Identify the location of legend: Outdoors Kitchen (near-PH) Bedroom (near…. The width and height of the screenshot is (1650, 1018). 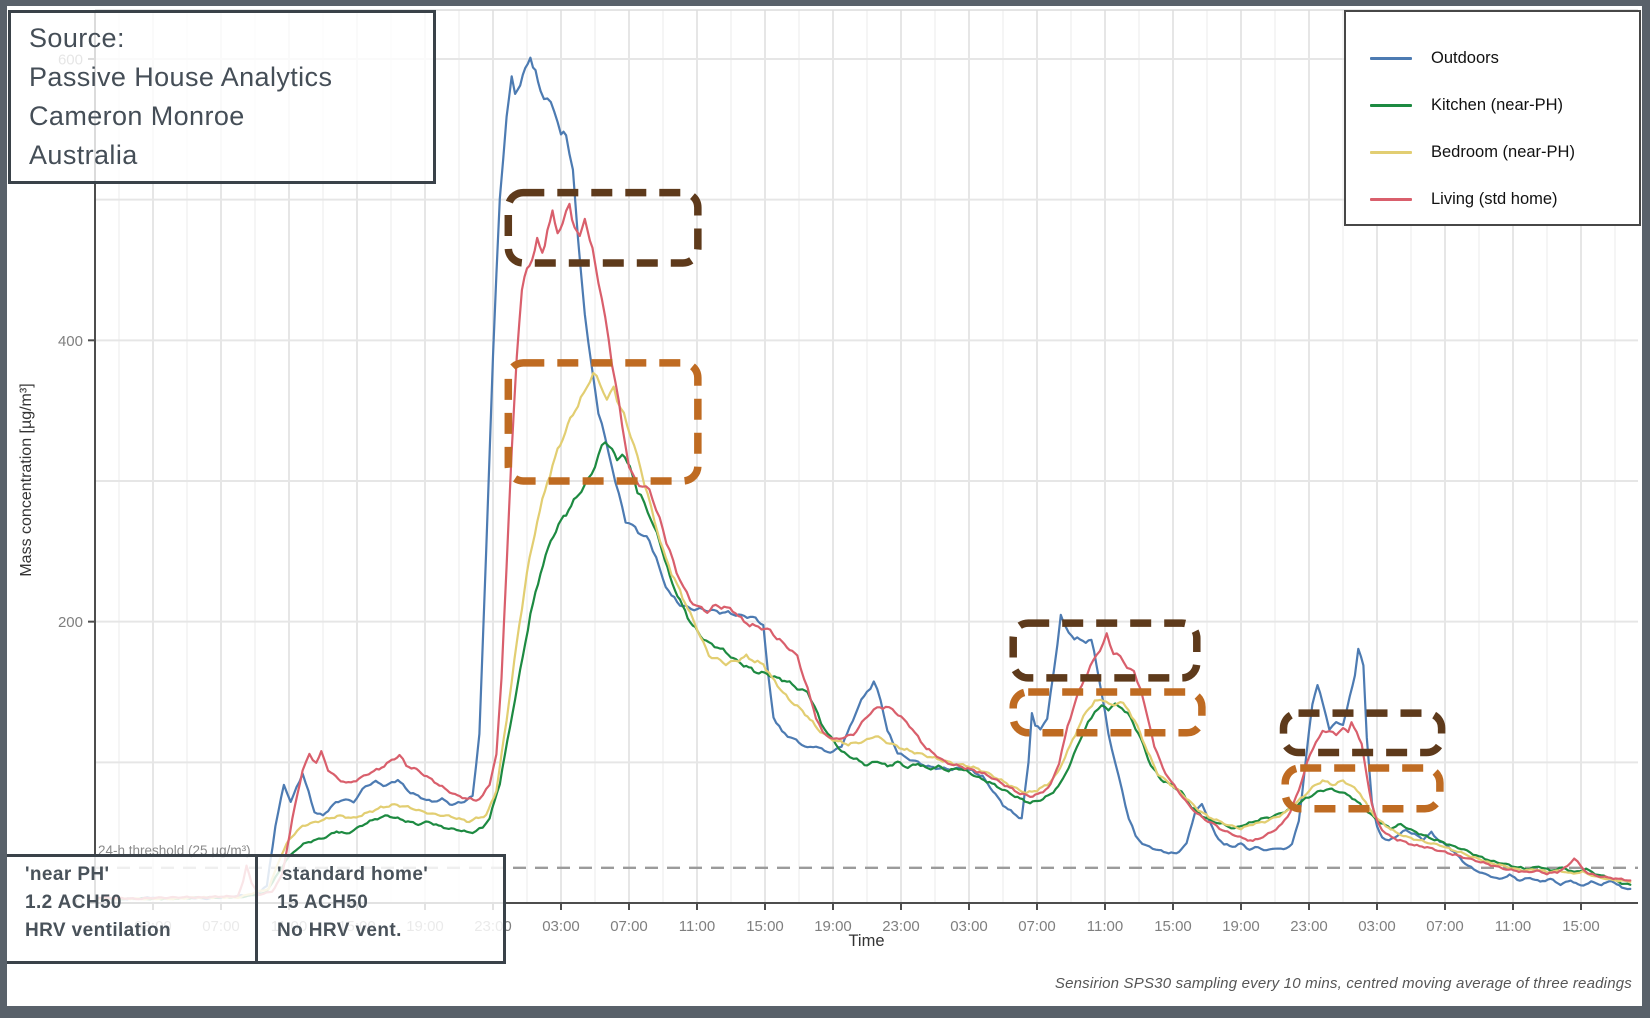
(1492, 118).